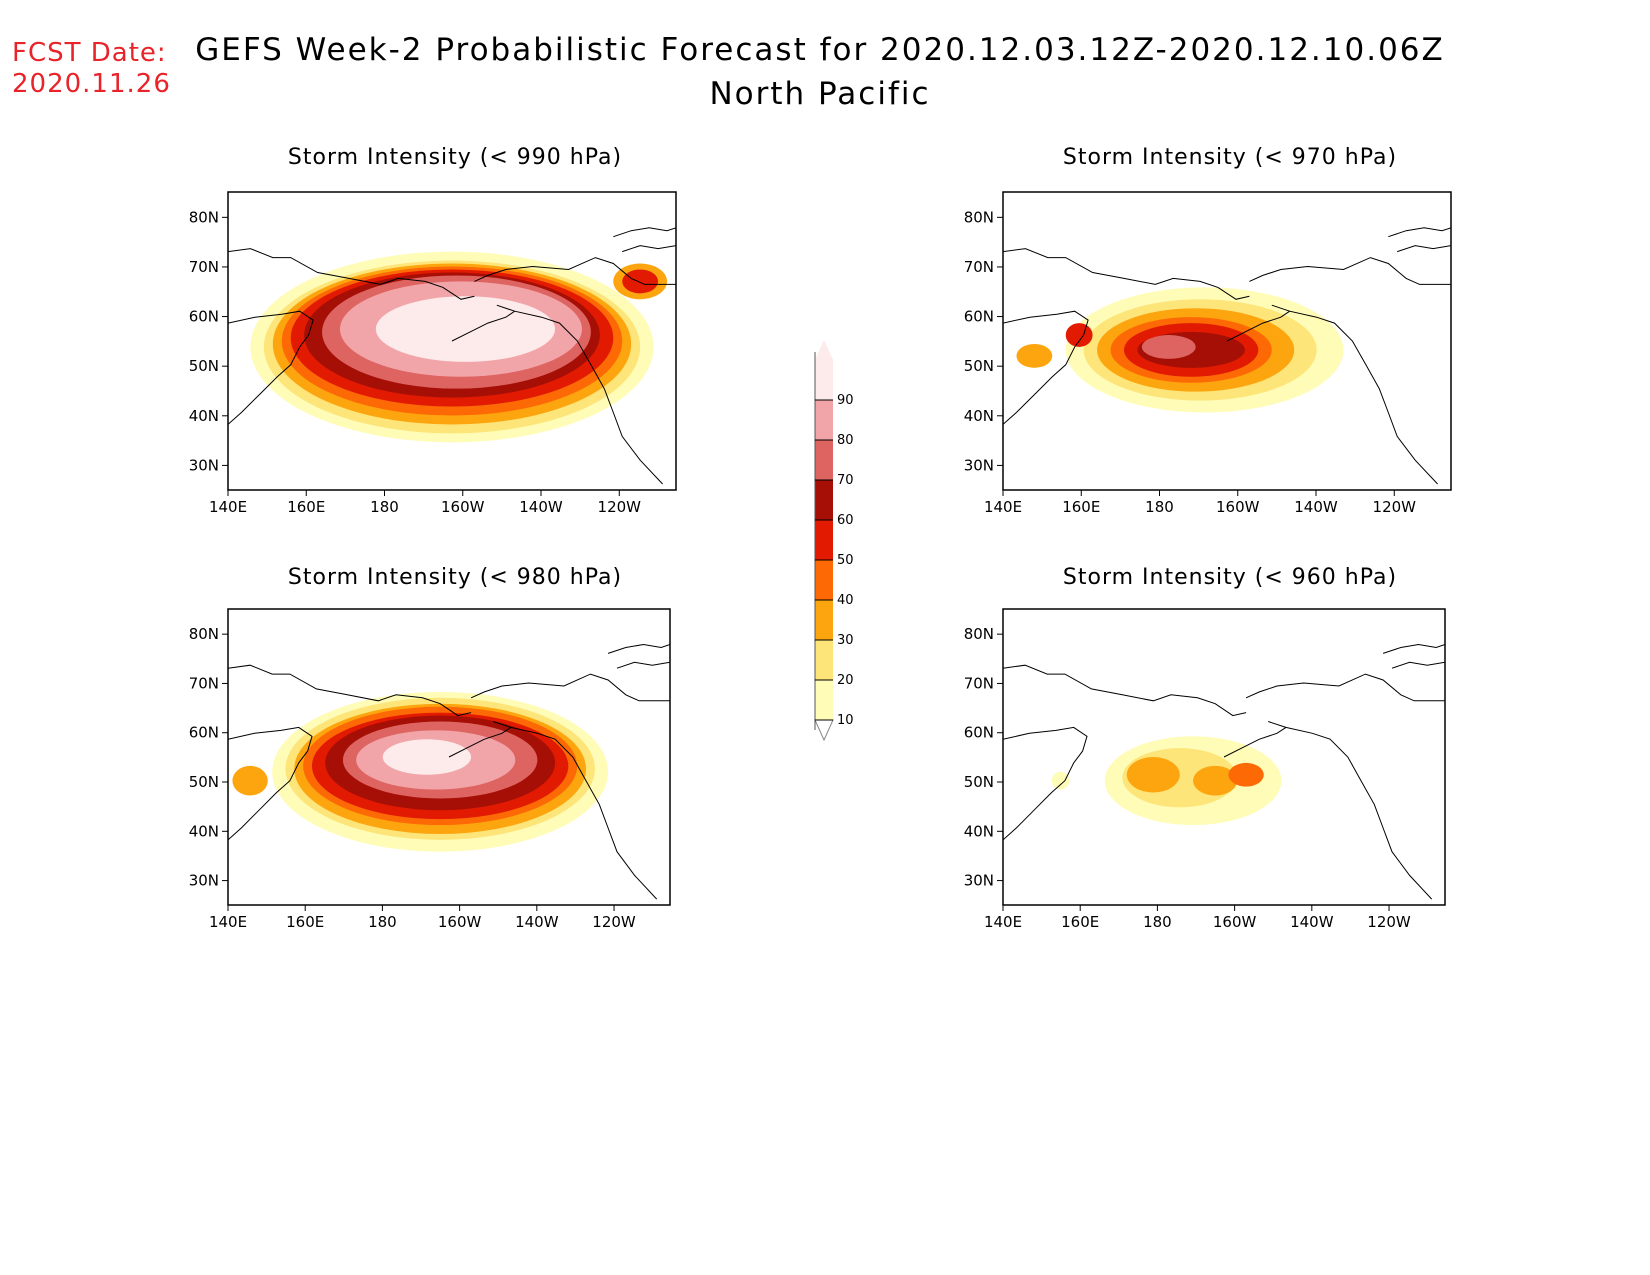 The image size is (1650, 1275). What do you see at coordinates (845, 680) in the screenshot?
I see `colorbar-label: 20` at bounding box center [845, 680].